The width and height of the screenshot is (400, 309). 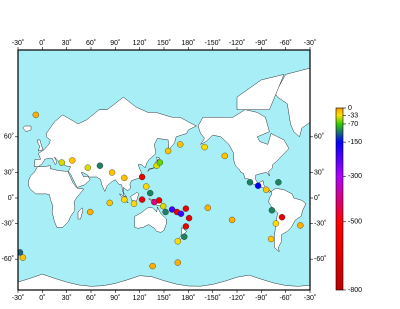 What do you see at coordinates (355, 176) in the screenshot?
I see `colorbar-label: -300` at bounding box center [355, 176].